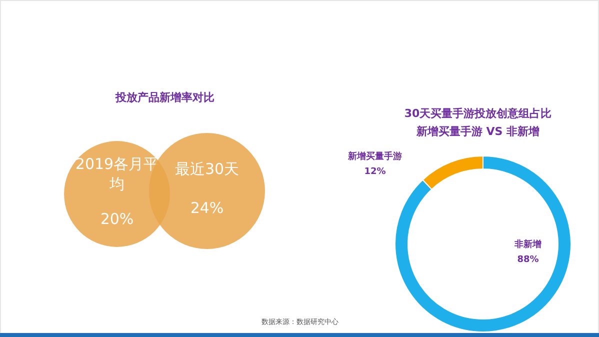  Describe the element at coordinates (117, 174) in the screenshot. I see `category-label: 2019各月平均` at that location.